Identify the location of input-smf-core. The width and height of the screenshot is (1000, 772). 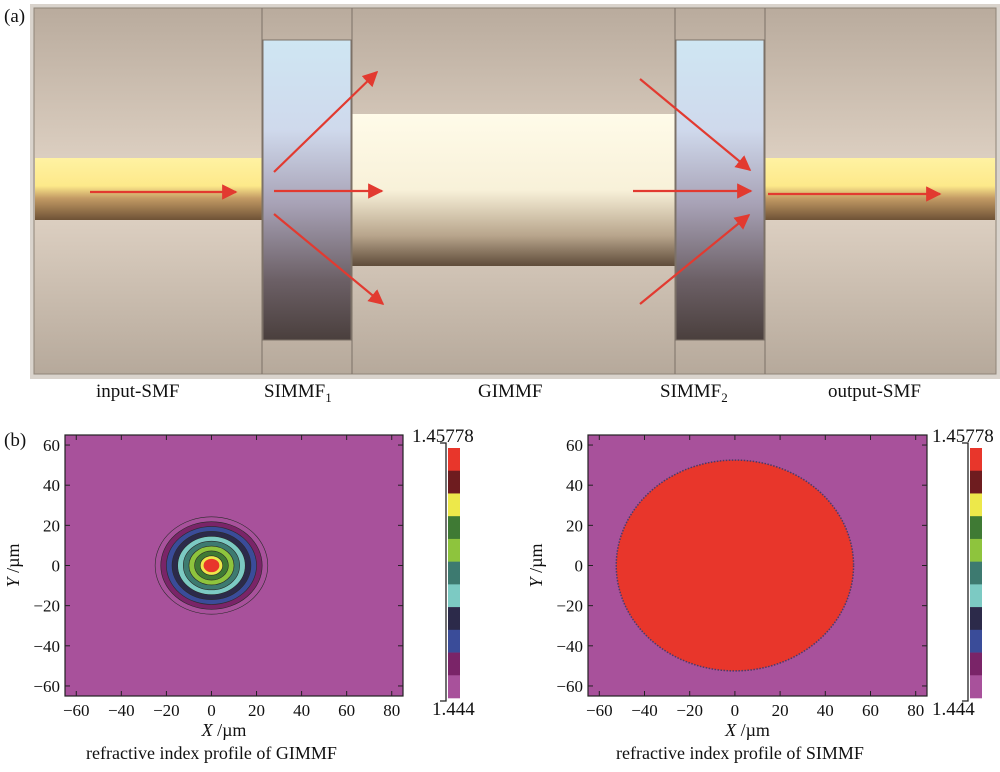
(149, 189).